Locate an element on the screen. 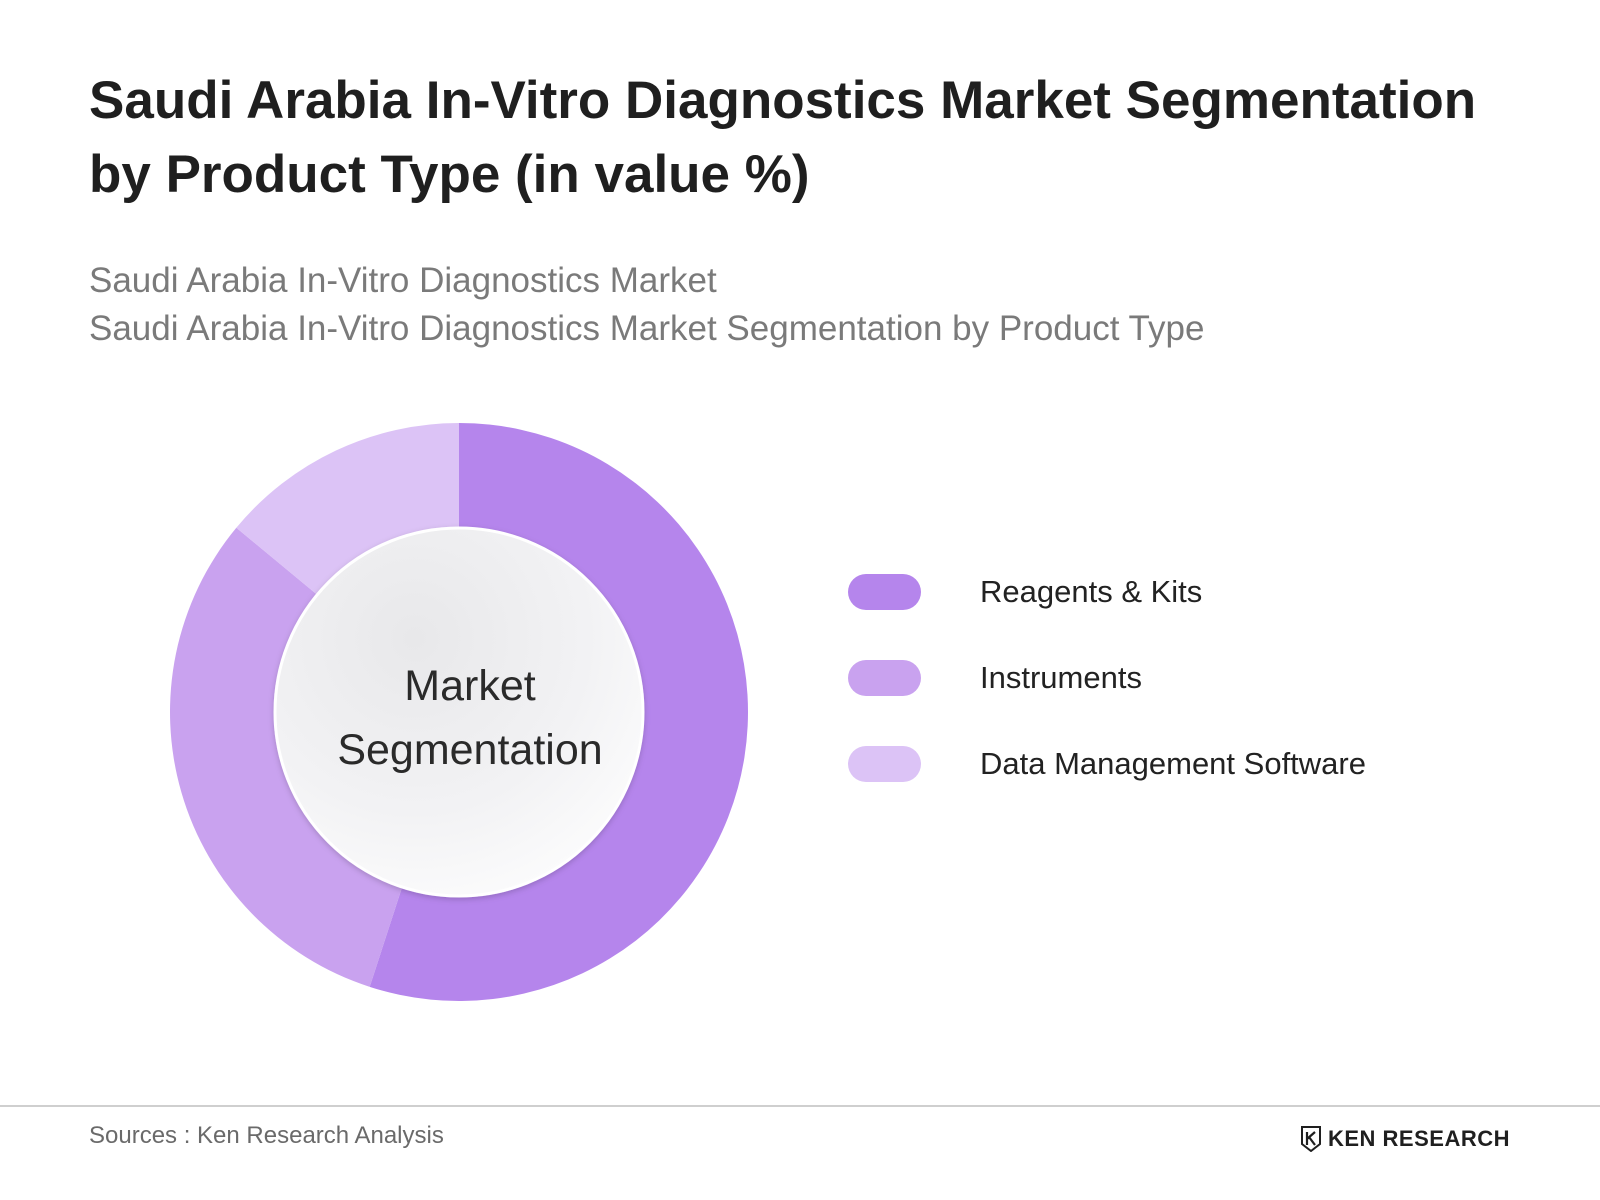  footer-divider is located at coordinates (800, 1106).